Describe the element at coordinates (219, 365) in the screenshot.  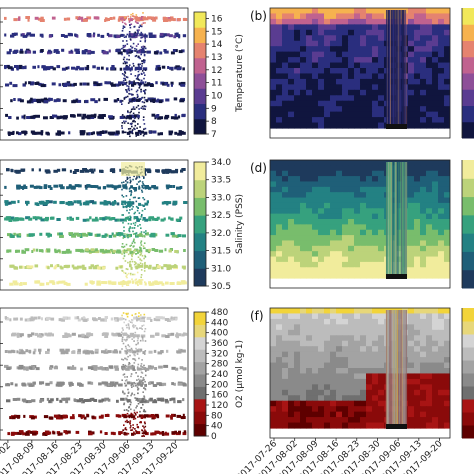
I see `colorbar-tick-label: 280` at that location.